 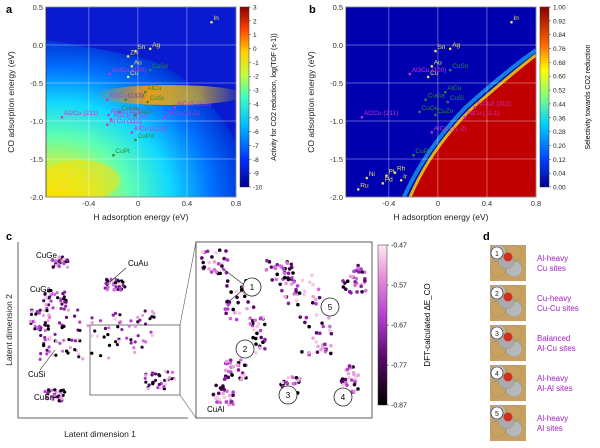 What do you see at coordinates (438, 203) in the screenshot?
I see `panel-b-xtick-label: 0` at bounding box center [438, 203].